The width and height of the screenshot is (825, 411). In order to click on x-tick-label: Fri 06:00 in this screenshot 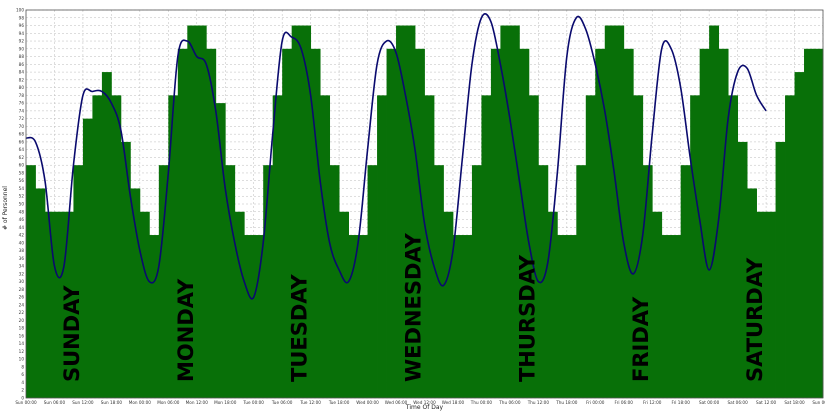, I will do `click(624, 402)`.